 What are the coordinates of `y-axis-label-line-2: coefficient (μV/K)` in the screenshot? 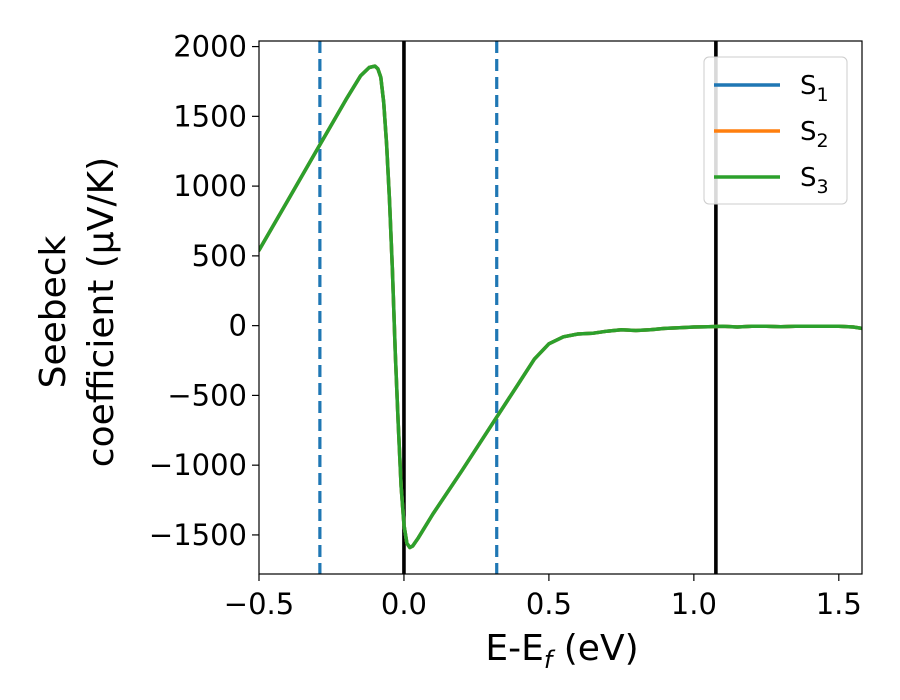 It's located at (101, 312).